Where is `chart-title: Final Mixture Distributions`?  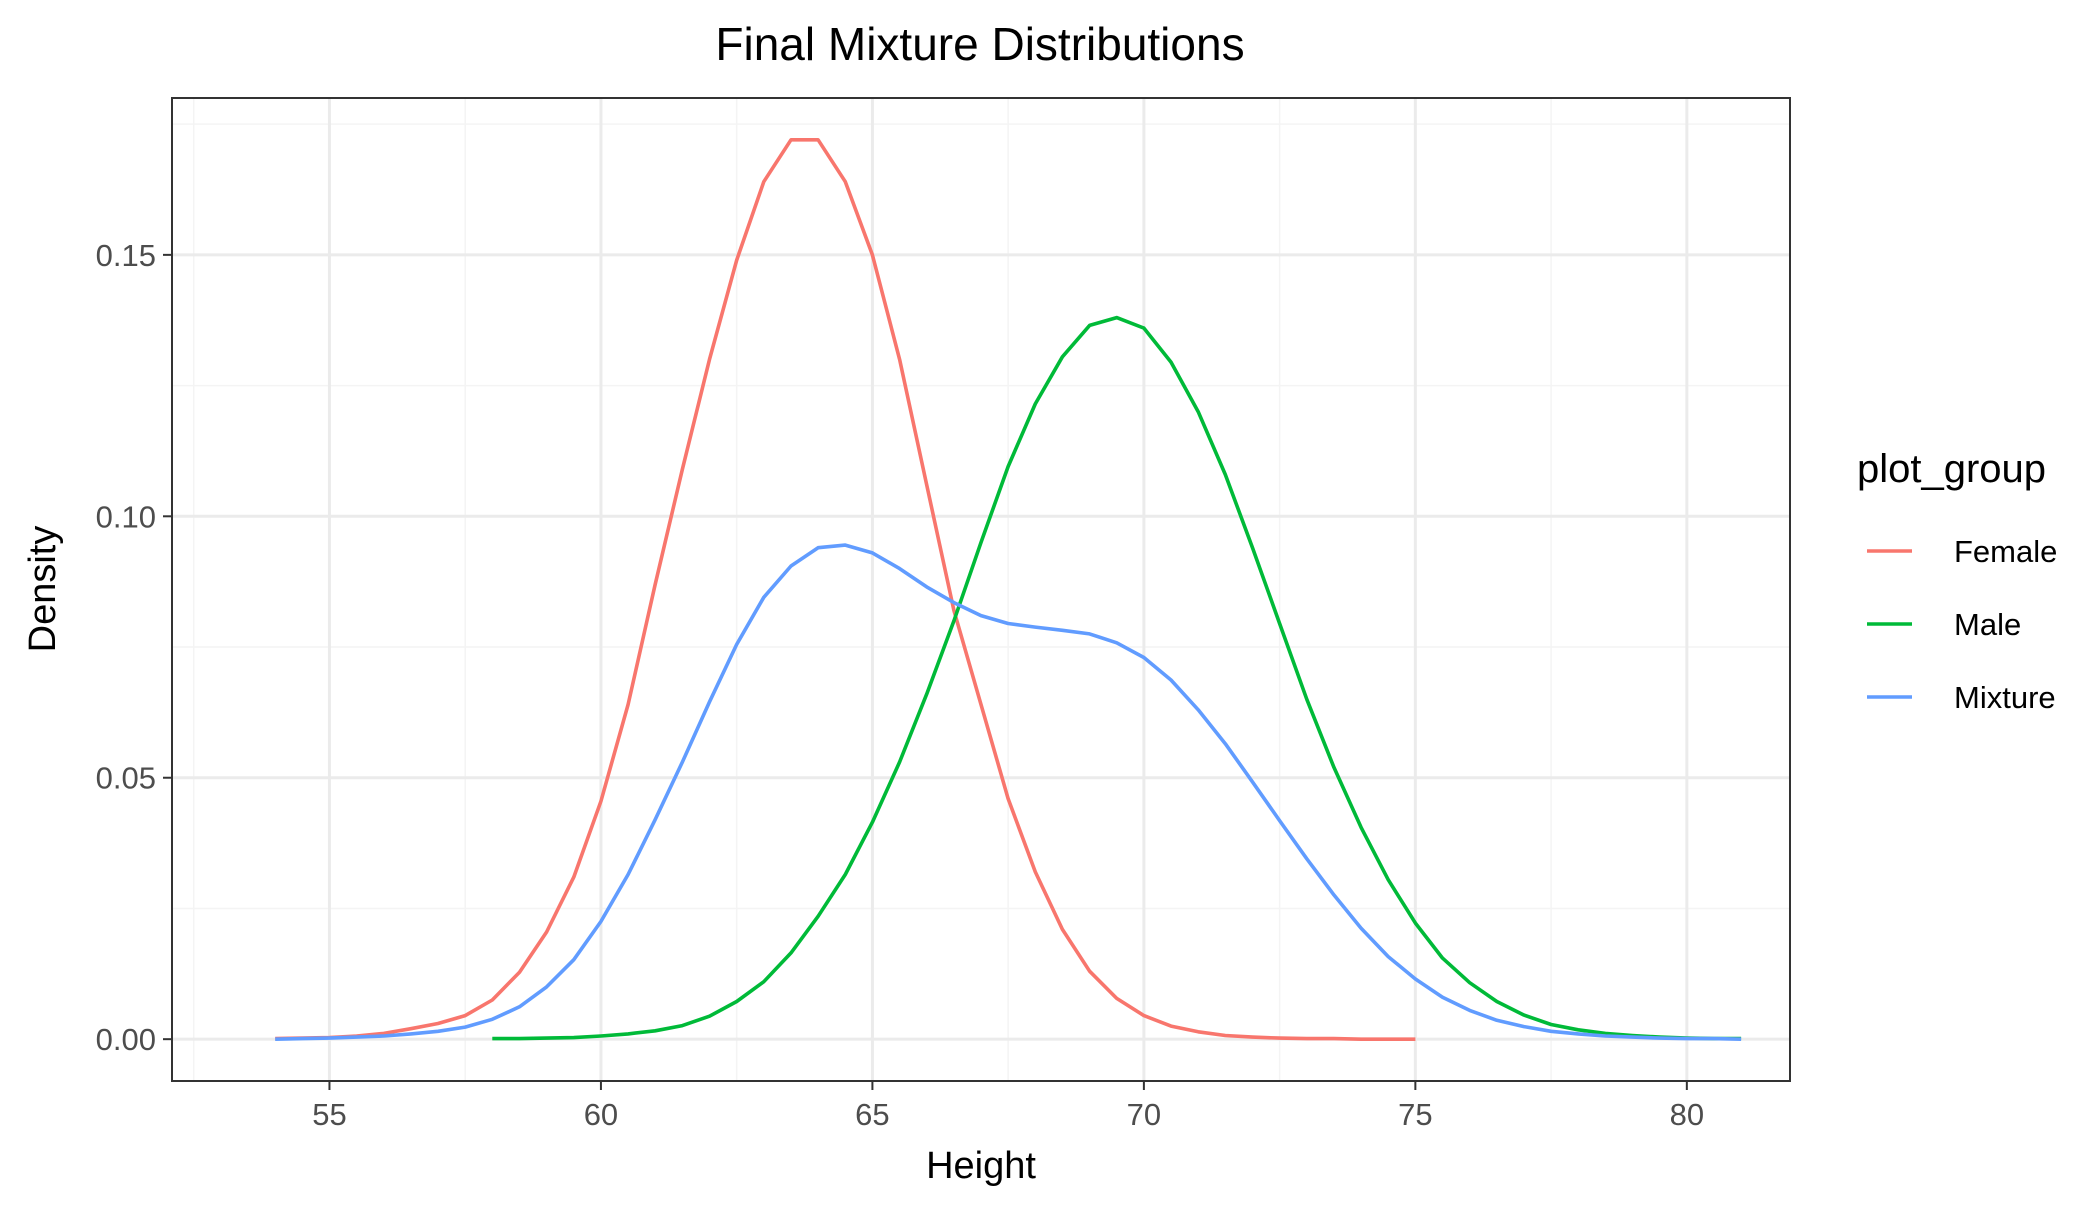
chart-title: Final Mixture Distributions is located at coordinates (979, 44).